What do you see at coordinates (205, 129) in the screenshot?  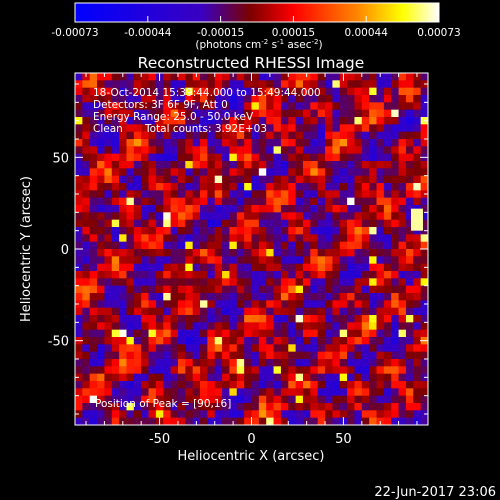 I see `annotation-total-counts: Total counts: 3.92E+03` at bounding box center [205, 129].